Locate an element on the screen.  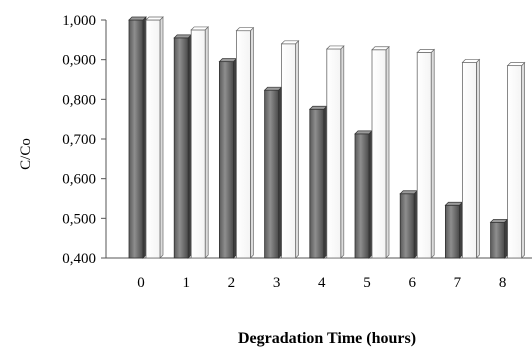
x-axis-title: Degradation Time (hours) is located at coordinates (327, 338).